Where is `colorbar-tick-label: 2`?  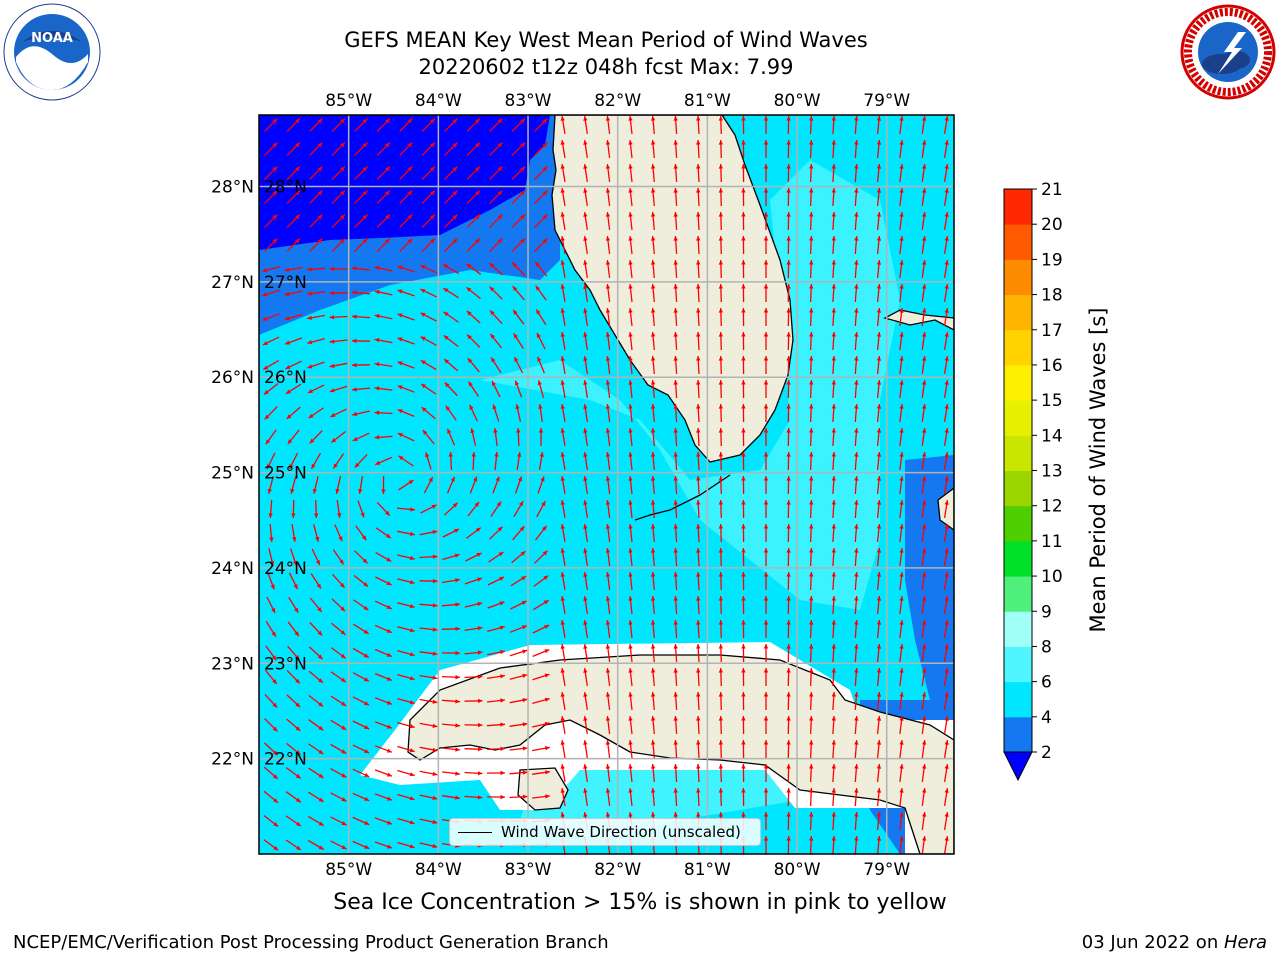
colorbar-tick-label: 2 is located at coordinates (1046, 753).